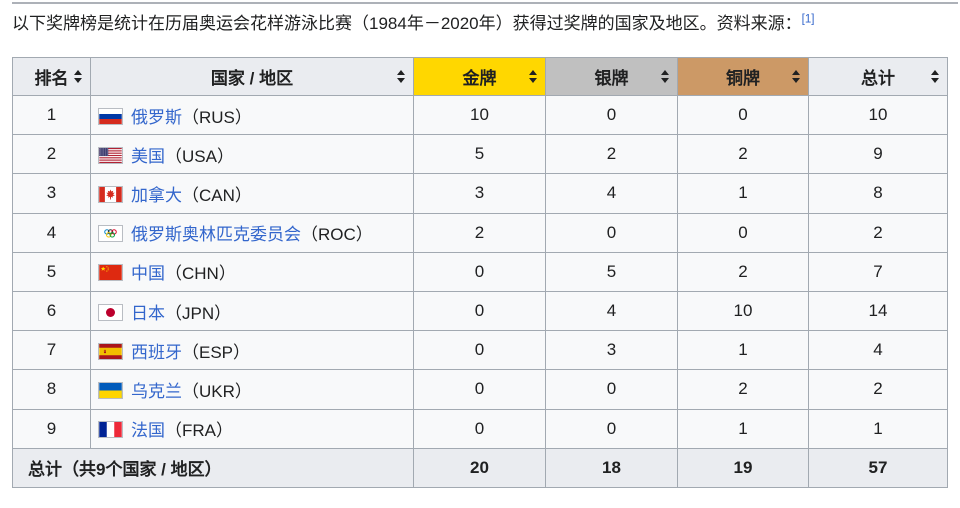 The width and height of the screenshot is (960, 508). Describe the element at coordinates (252, 350) in the screenshot. I see `country-cell: 西班牙（ESP）` at that location.